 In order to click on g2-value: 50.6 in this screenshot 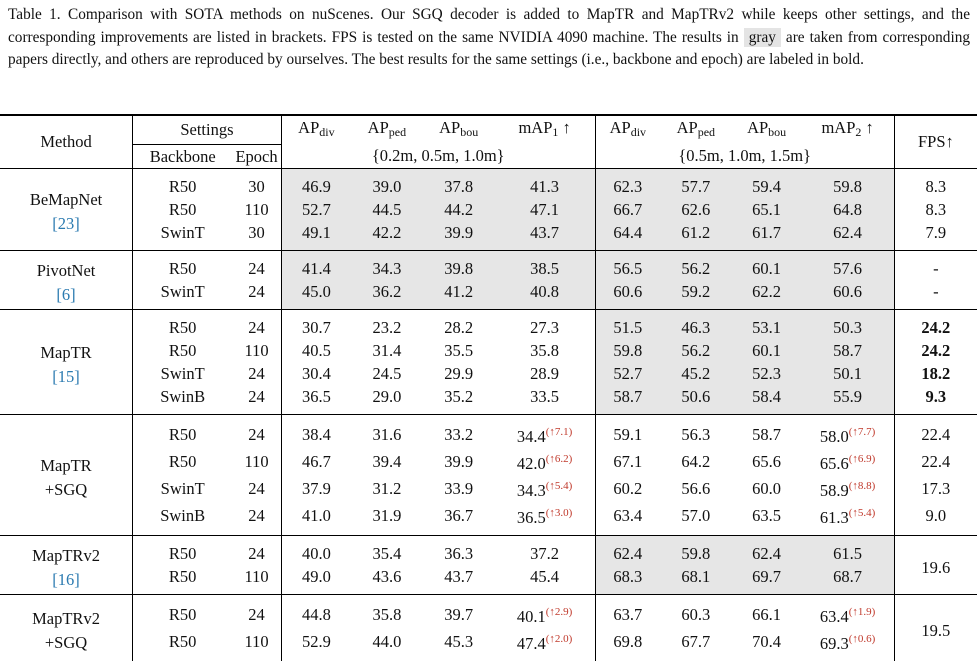, I will do `click(695, 399)`.